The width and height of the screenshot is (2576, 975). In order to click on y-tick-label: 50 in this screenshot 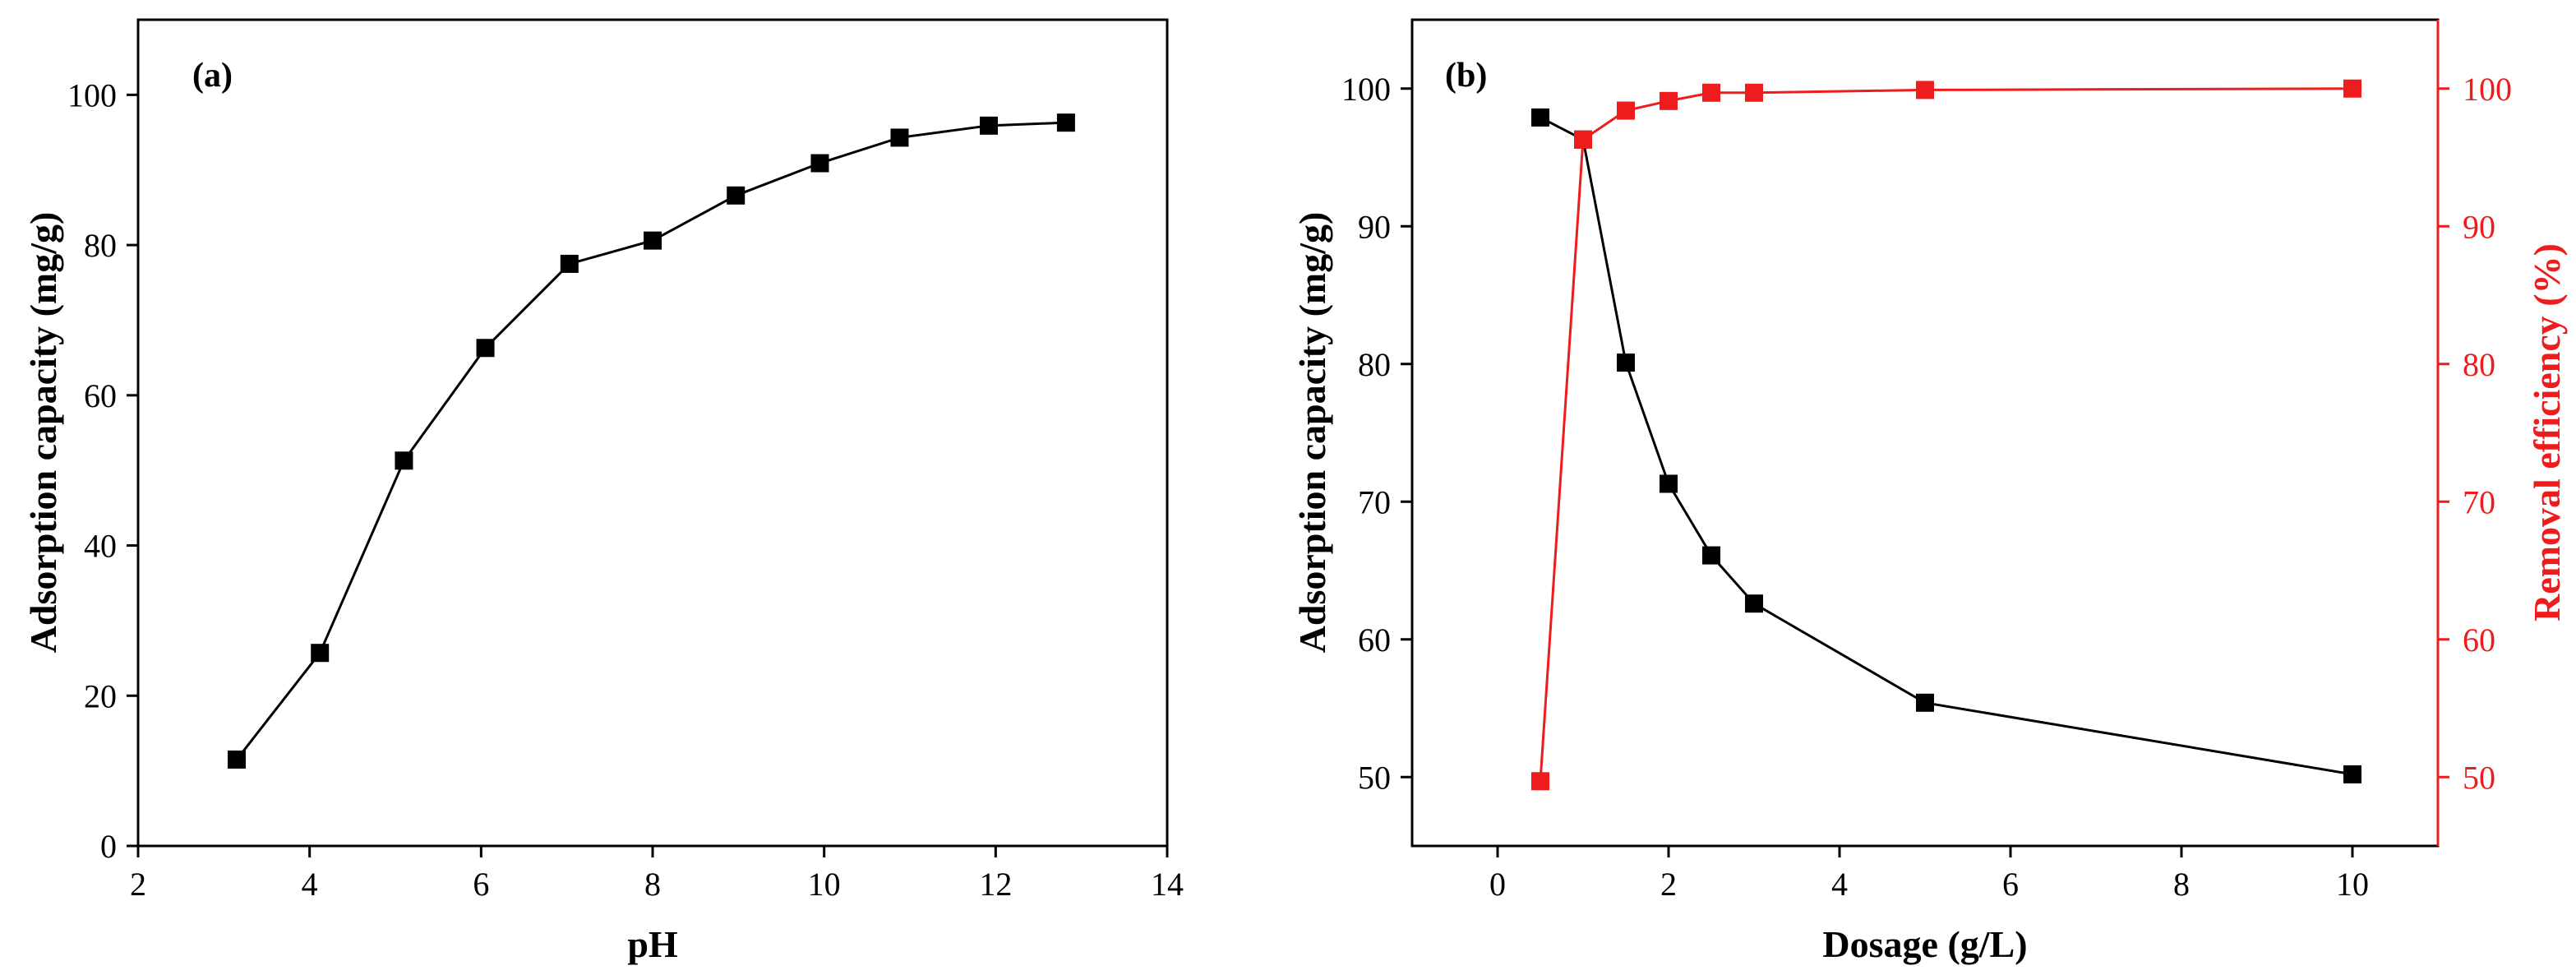, I will do `click(1374, 777)`.